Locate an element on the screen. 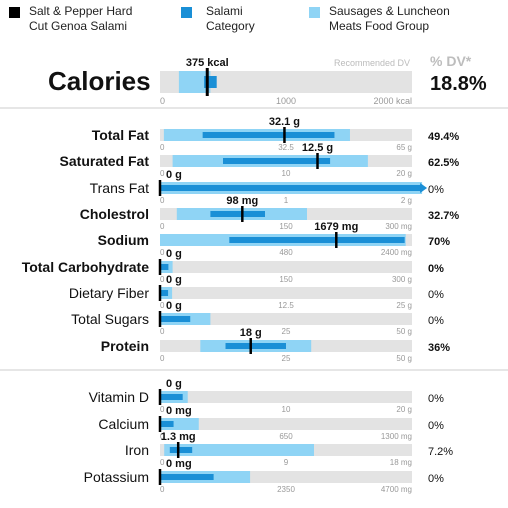 This screenshot has height=508, width=508. calories-tick-label: 0 is located at coordinates (162, 101).